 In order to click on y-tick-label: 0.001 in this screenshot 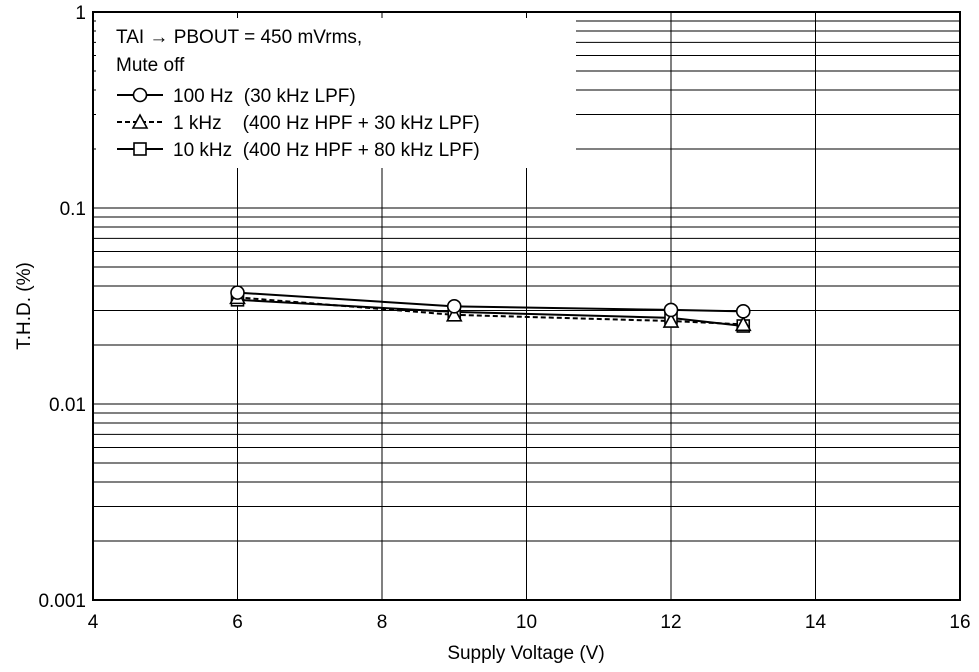, I will do `click(62, 601)`.